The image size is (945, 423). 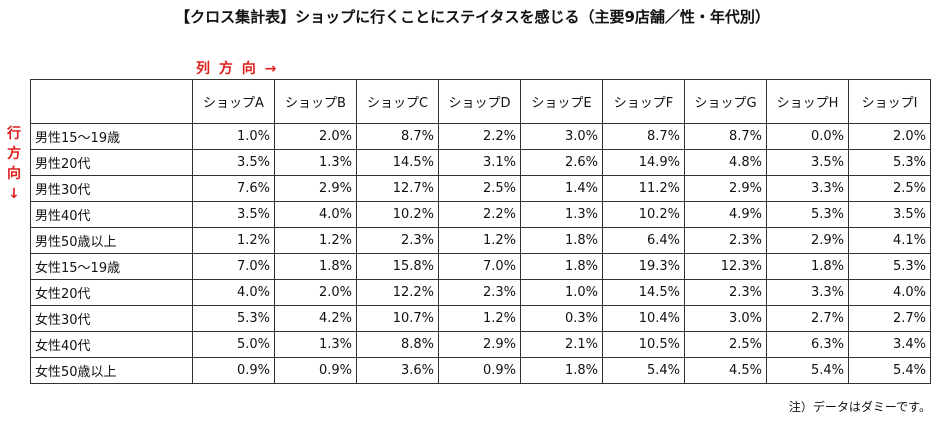 I want to click on data-cell: 3.1%, so click(x=479, y=162).